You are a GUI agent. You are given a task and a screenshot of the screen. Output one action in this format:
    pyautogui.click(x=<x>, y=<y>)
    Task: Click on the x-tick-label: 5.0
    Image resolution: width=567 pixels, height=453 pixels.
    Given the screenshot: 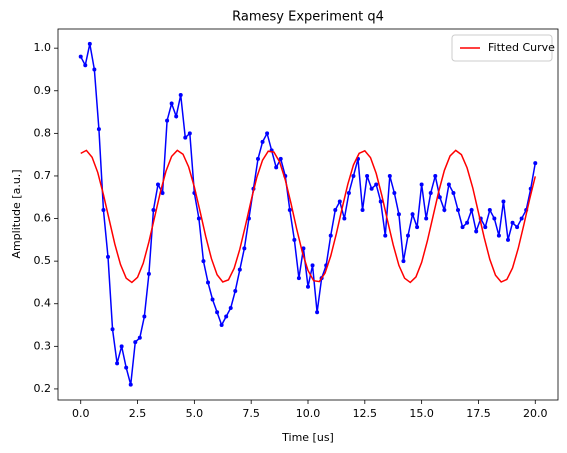 What is the action you would take?
    pyautogui.click(x=195, y=413)
    